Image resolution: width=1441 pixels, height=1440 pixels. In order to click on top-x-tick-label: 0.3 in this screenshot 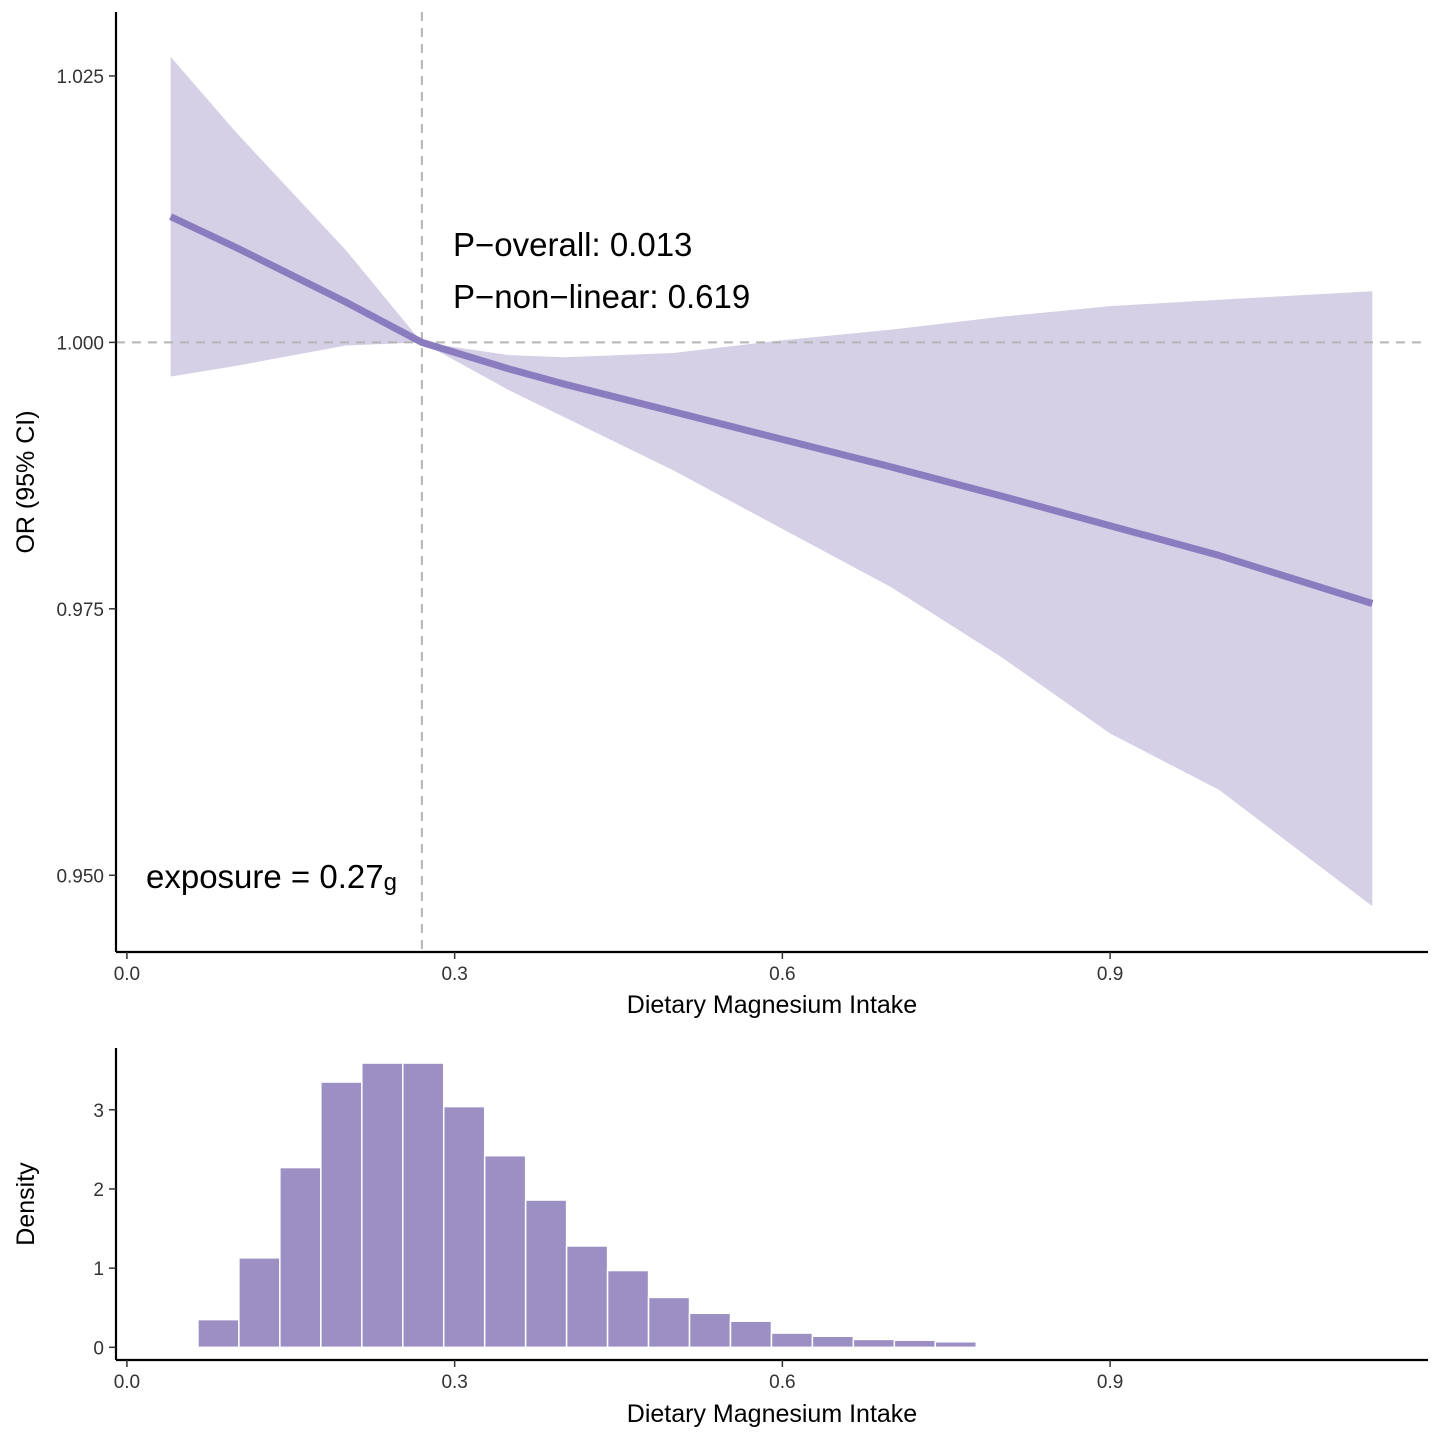, I will do `click(454, 974)`.